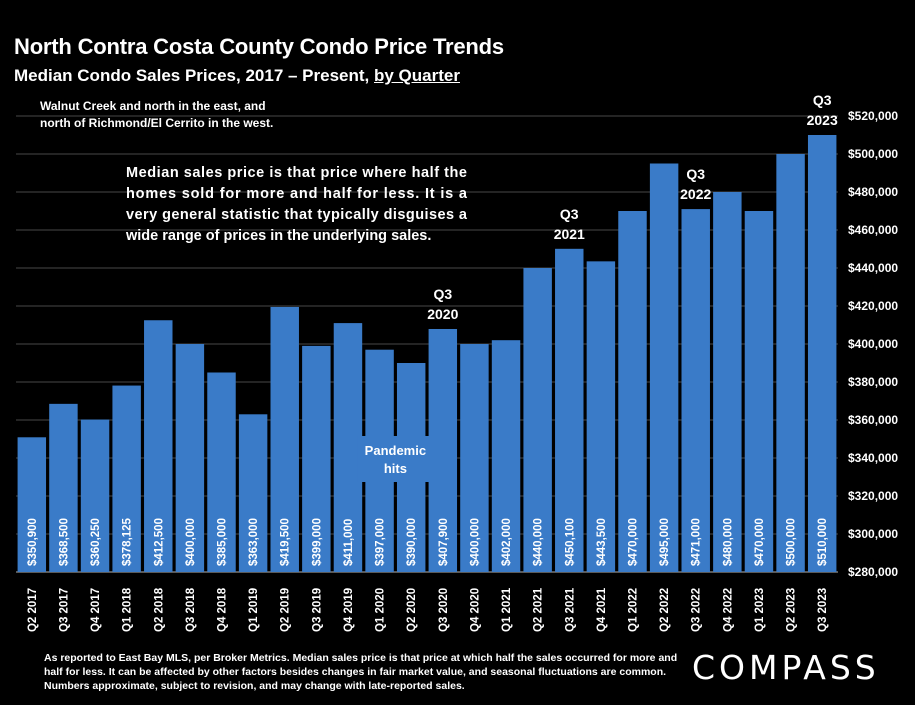  Describe the element at coordinates (539, 542) in the screenshot. I see `data-label: $440,000` at that location.